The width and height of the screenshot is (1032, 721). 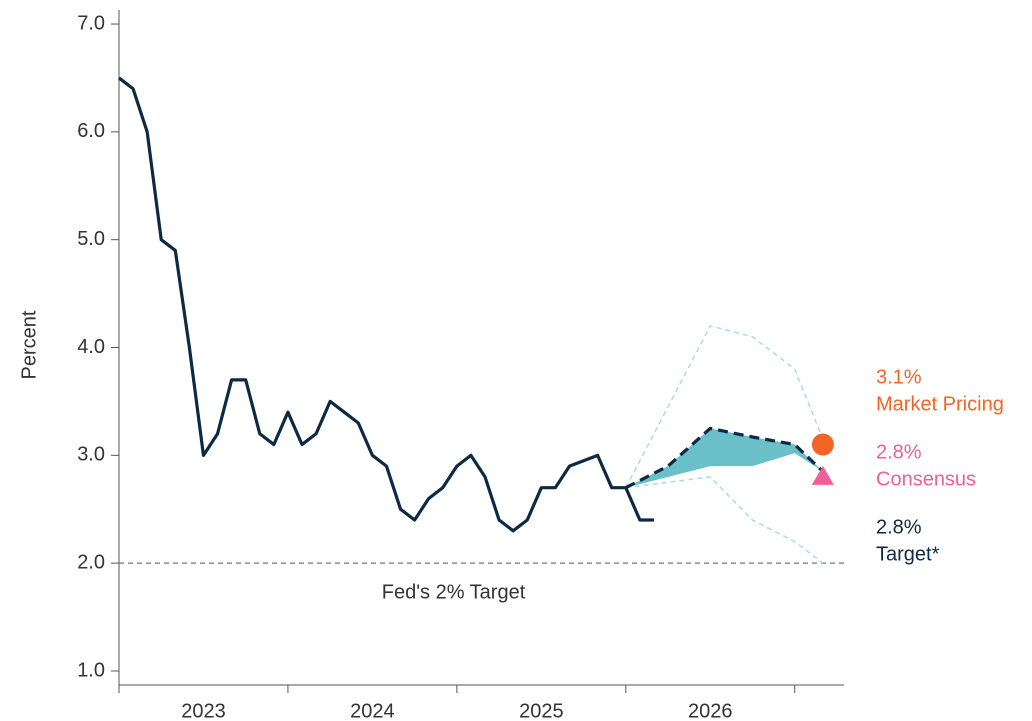 What do you see at coordinates (91, 562) in the screenshot?
I see `y-tick-label: 2.0` at bounding box center [91, 562].